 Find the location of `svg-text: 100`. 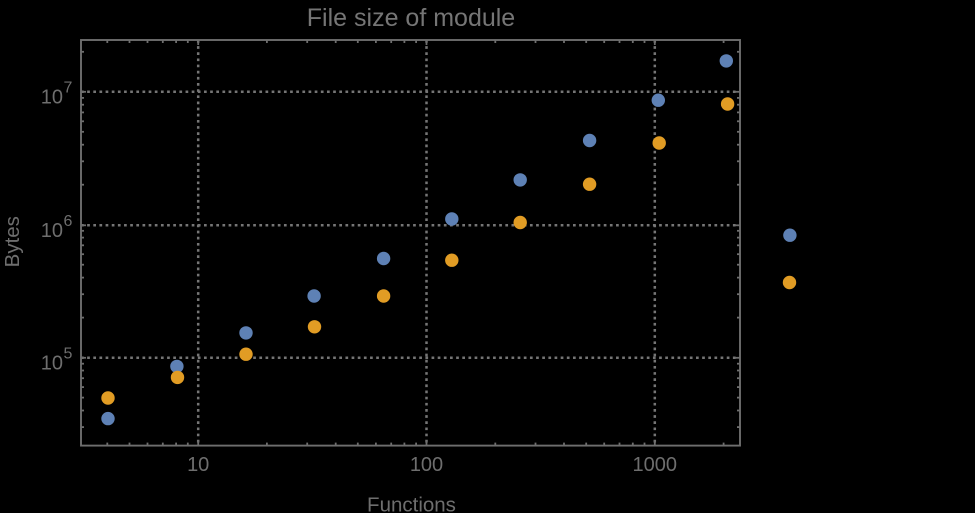

svg-text: 100 is located at coordinates (426, 465).